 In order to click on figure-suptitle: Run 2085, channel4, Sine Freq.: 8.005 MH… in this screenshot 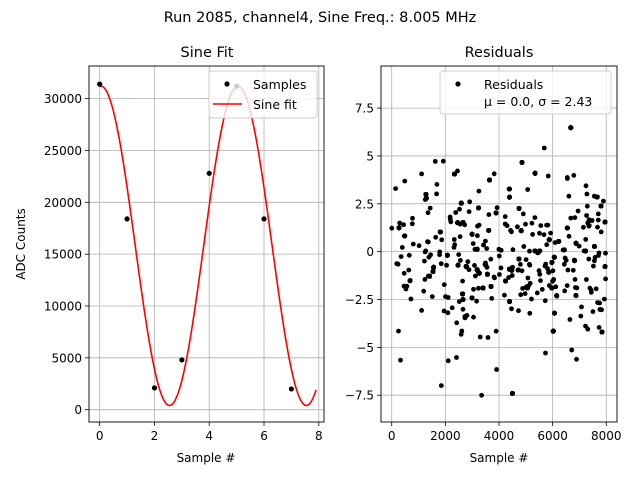, I will do `click(320, 18)`.